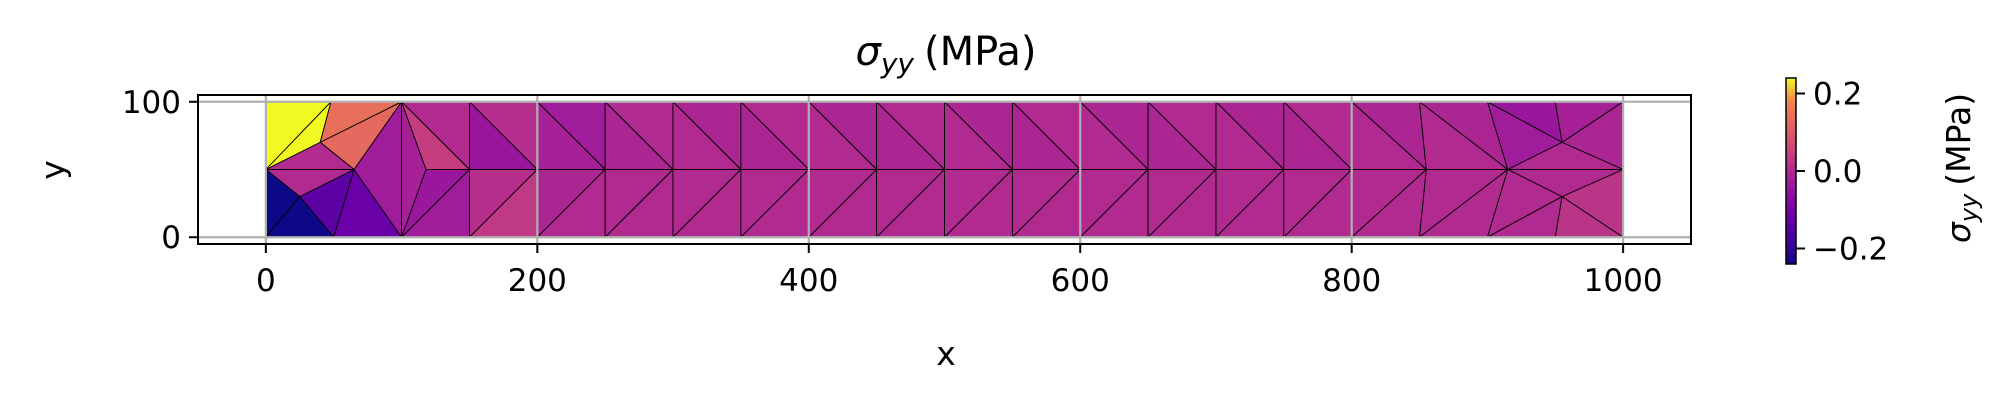 The width and height of the screenshot is (2014, 403). Describe the element at coordinates (1837, 95) in the screenshot. I see `colorbar-tick-label-0: 0.2` at that location.